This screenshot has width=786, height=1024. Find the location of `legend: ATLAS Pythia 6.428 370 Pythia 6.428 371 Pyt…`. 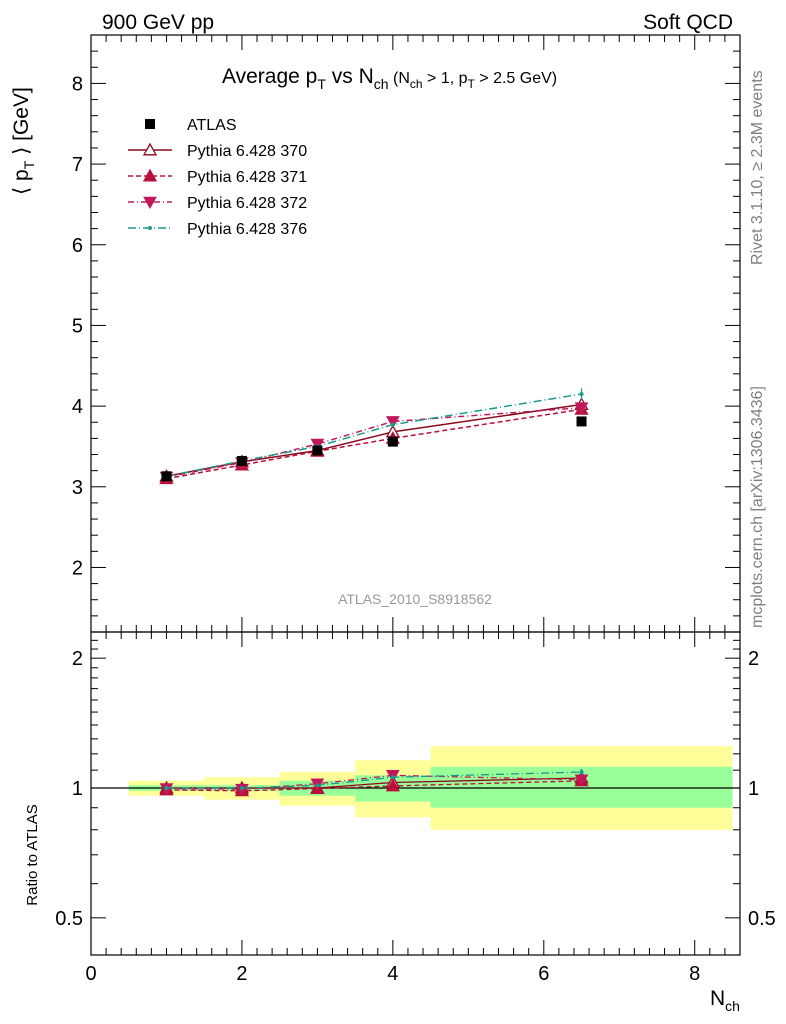

legend: ATLAS Pythia 6.428 370 Pythia 6.428 371 Pyt… is located at coordinates (217, 177).